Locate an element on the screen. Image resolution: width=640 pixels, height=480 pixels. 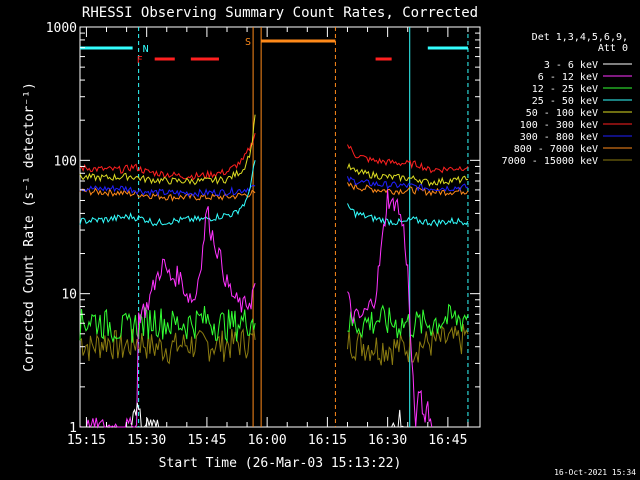
legend-label-4: 50 - 100 keV is located at coordinates (562, 113).